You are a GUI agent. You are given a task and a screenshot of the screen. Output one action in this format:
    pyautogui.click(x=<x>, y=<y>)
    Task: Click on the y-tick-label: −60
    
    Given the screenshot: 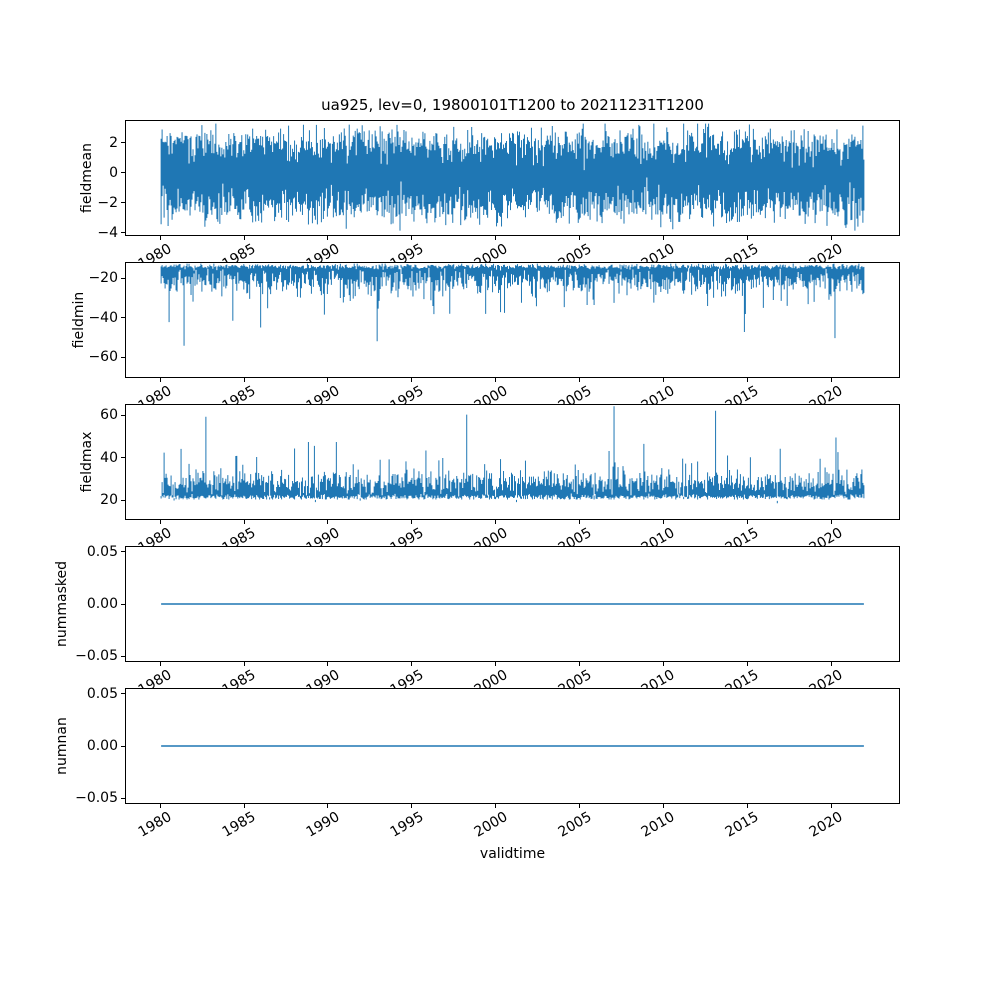 What is the action you would take?
    pyautogui.click(x=103, y=357)
    